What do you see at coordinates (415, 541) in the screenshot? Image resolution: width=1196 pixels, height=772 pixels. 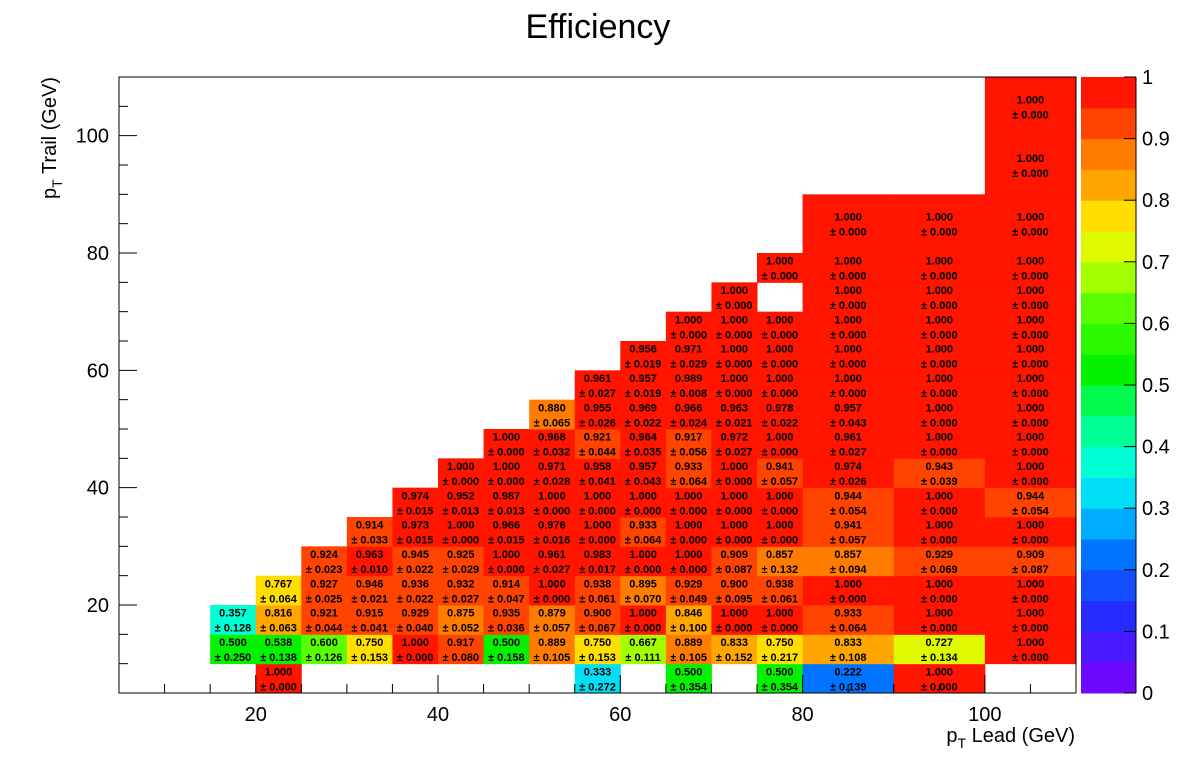 I see `cell-error-label: ± 0.015` at bounding box center [415, 541].